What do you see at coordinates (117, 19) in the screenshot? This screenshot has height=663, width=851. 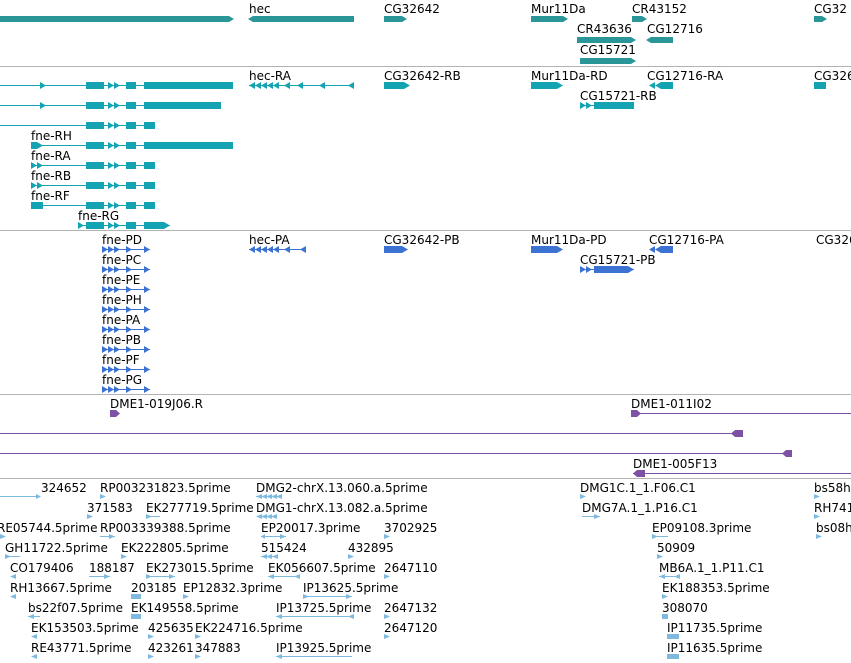 I see `gene-fne-bar` at bounding box center [117, 19].